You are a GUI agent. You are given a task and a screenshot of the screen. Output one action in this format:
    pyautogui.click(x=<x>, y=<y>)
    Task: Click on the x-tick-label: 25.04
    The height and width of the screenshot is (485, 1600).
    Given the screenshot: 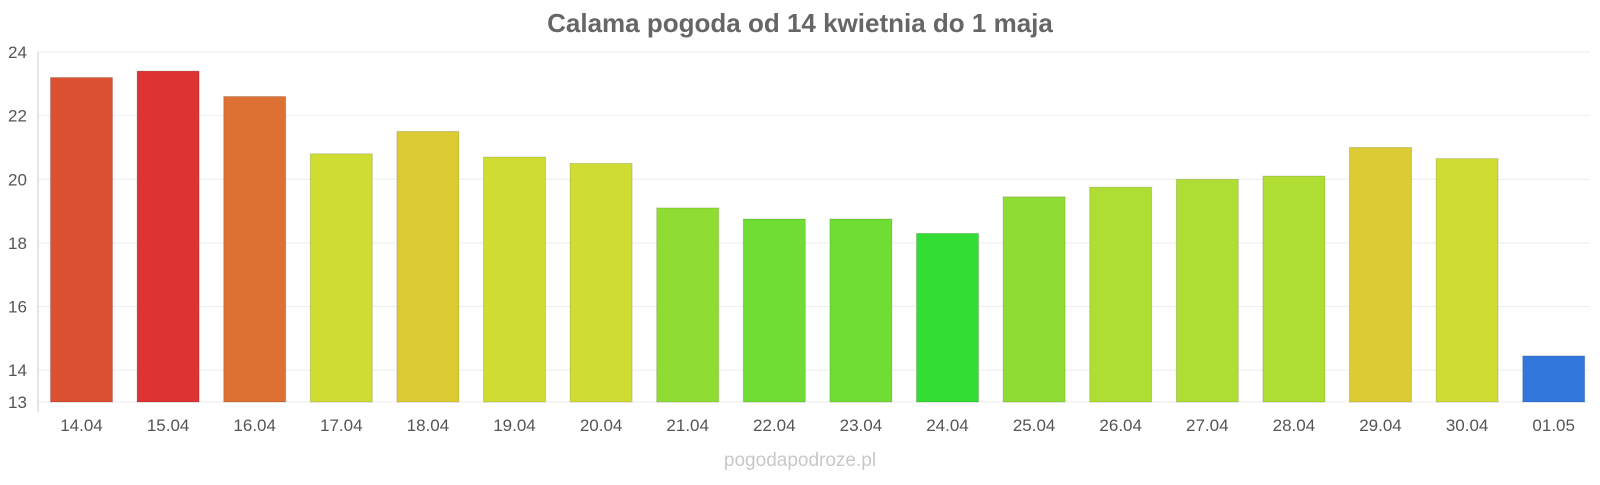 What is the action you would take?
    pyautogui.click(x=1034, y=425)
    